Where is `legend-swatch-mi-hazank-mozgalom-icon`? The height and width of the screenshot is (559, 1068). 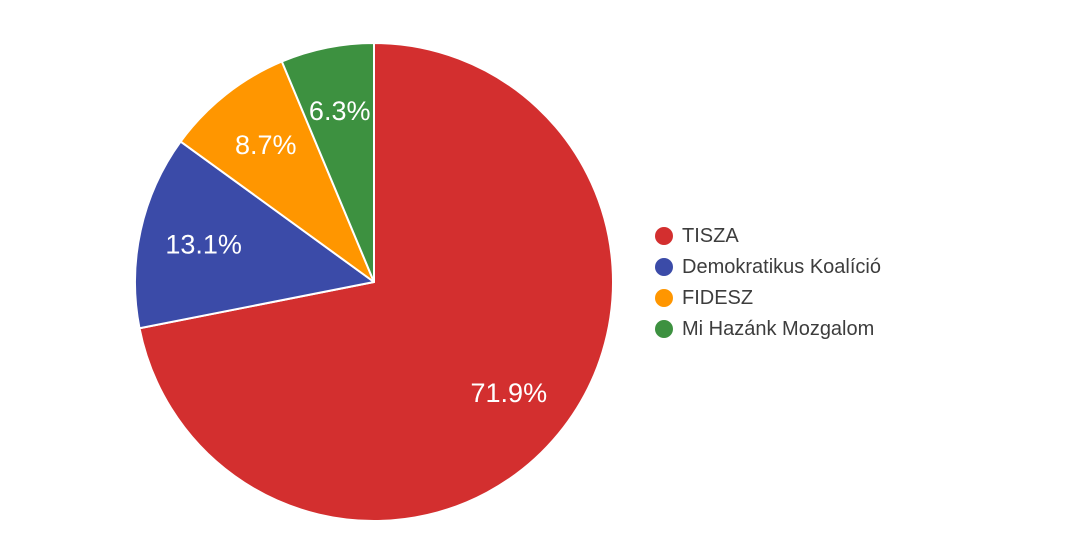 legend-swatch-mi-hazank-mozgalom-icon is located at coordinates (664, 328).